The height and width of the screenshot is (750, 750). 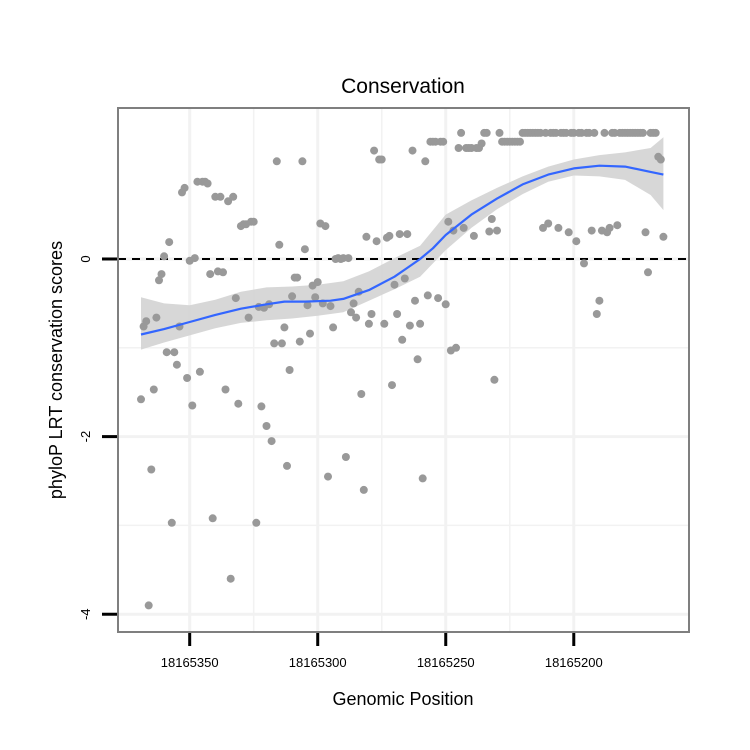 I want to click on x-axis-title: Genomic Position, so click(x=402, y=699).